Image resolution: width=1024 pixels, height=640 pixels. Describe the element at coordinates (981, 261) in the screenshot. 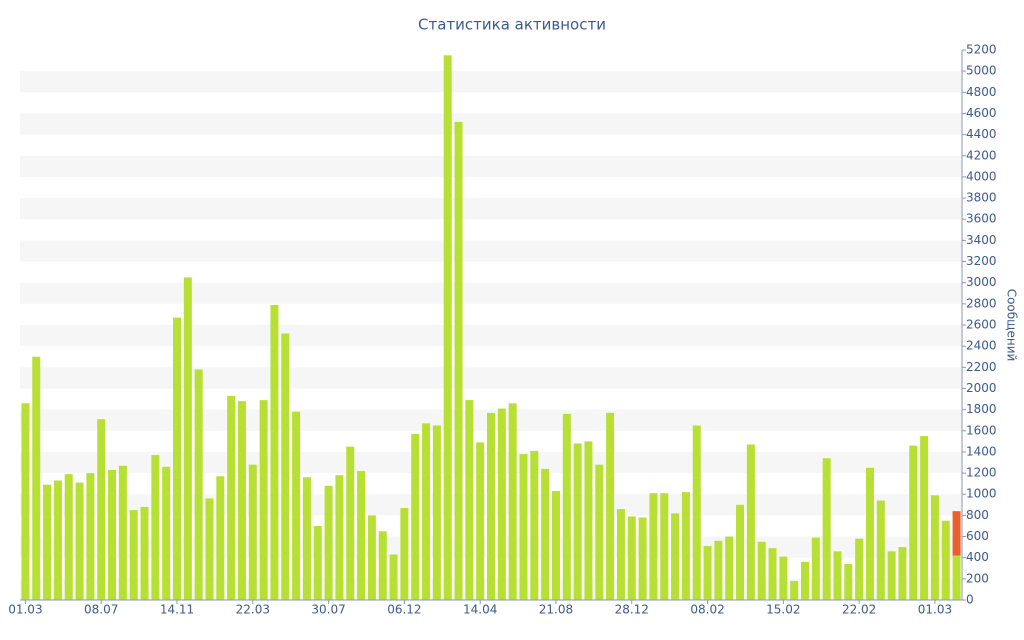

I see `y-tick-label: 3200` at that location.